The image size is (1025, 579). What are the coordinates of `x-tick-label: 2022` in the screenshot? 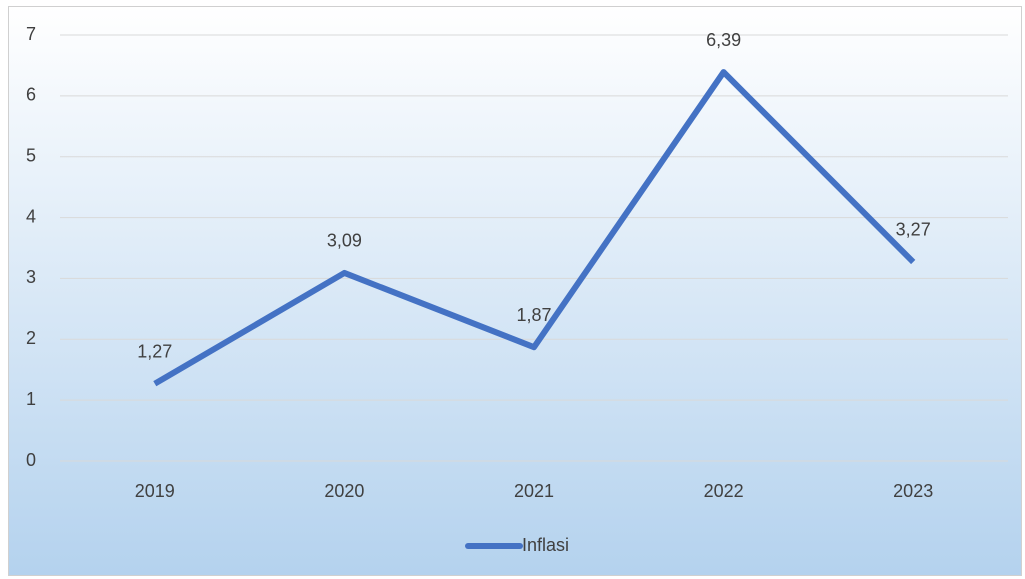 It's located at (724, 491).